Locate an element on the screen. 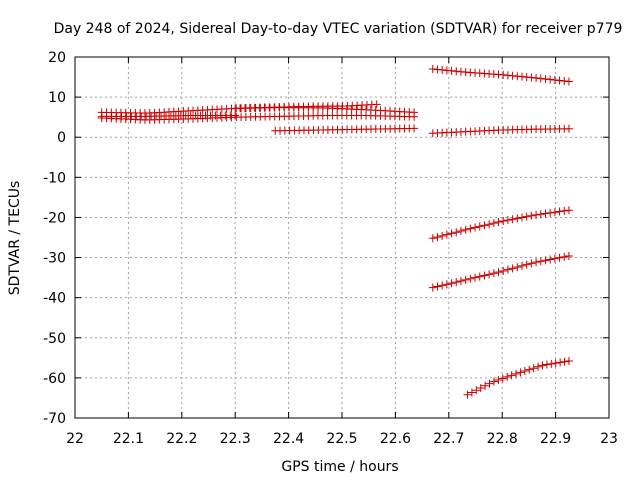  x-tick-label: 22.6 is located at coordinates (395, 439).